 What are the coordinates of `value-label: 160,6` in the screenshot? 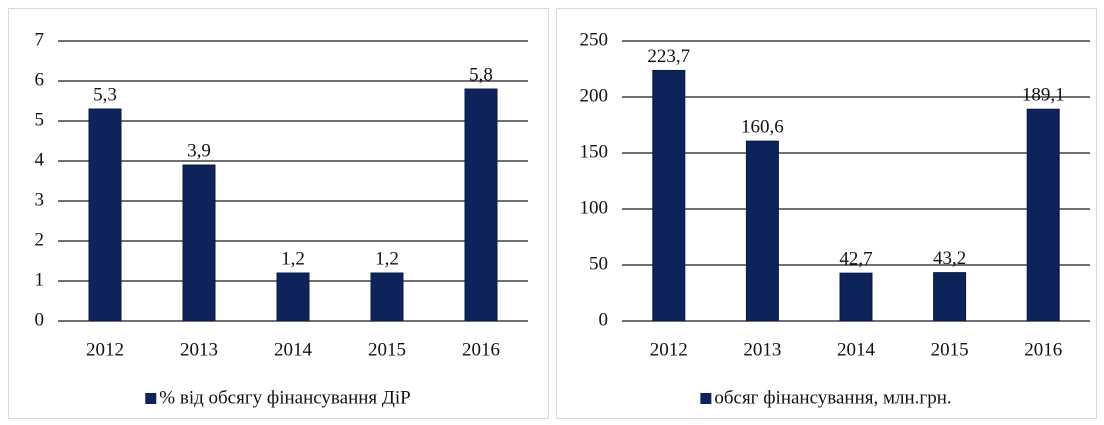 It's located at (762, 126).